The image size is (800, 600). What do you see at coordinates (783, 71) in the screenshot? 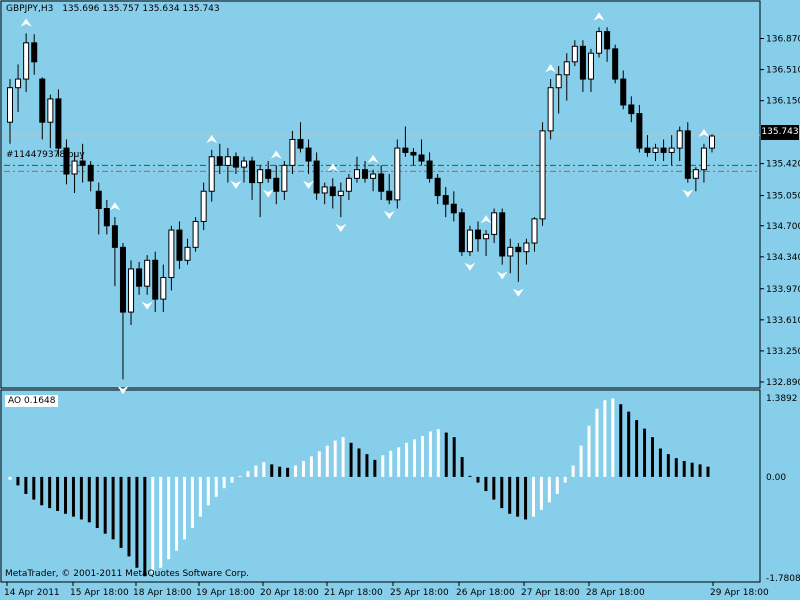
I see `price-scale-label: 136.510` at bounding box center [783, 71].